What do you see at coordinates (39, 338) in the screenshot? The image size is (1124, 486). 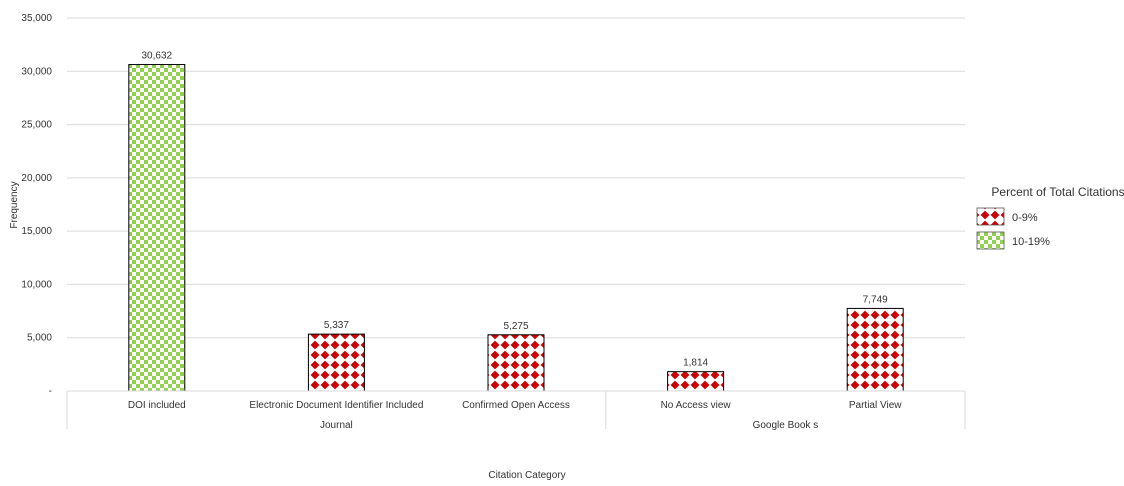 I see `y-tick-label: 5,000` at bounding box center [39, 338].